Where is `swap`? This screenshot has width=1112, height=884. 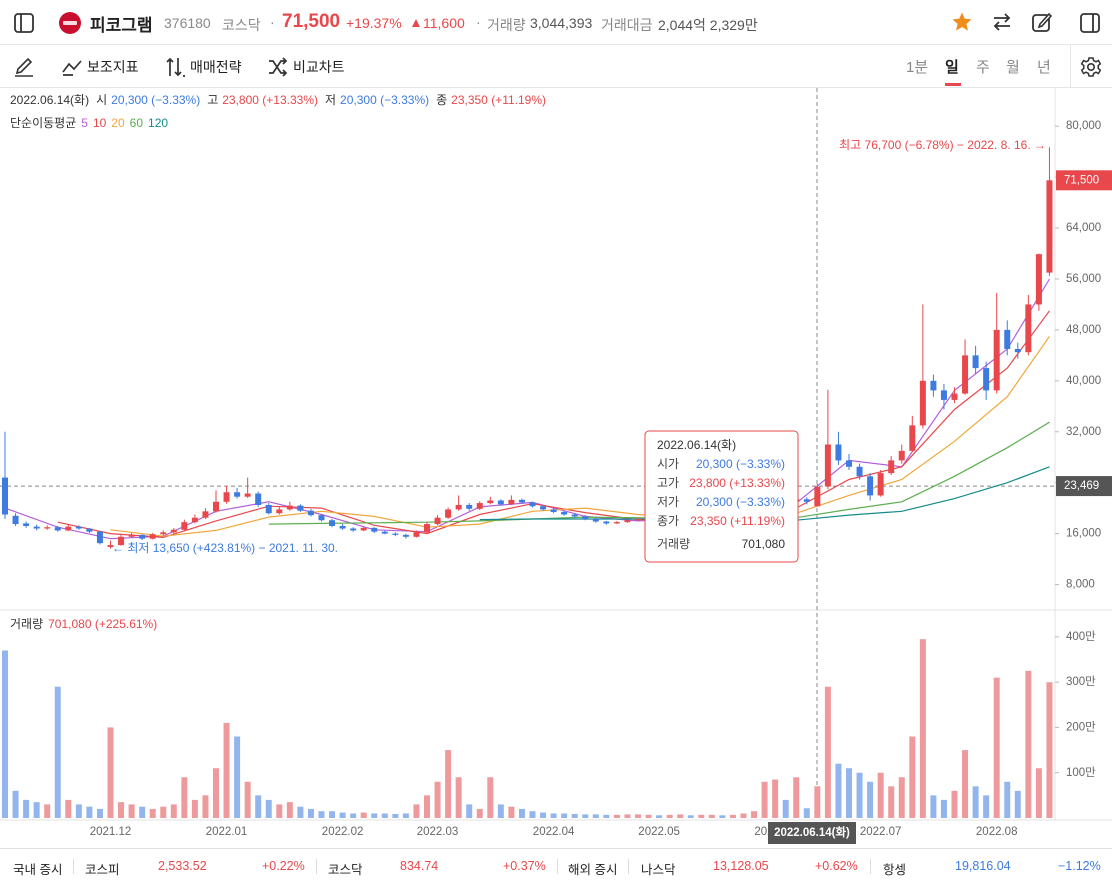
swap is located at coordinates (1002, 22).